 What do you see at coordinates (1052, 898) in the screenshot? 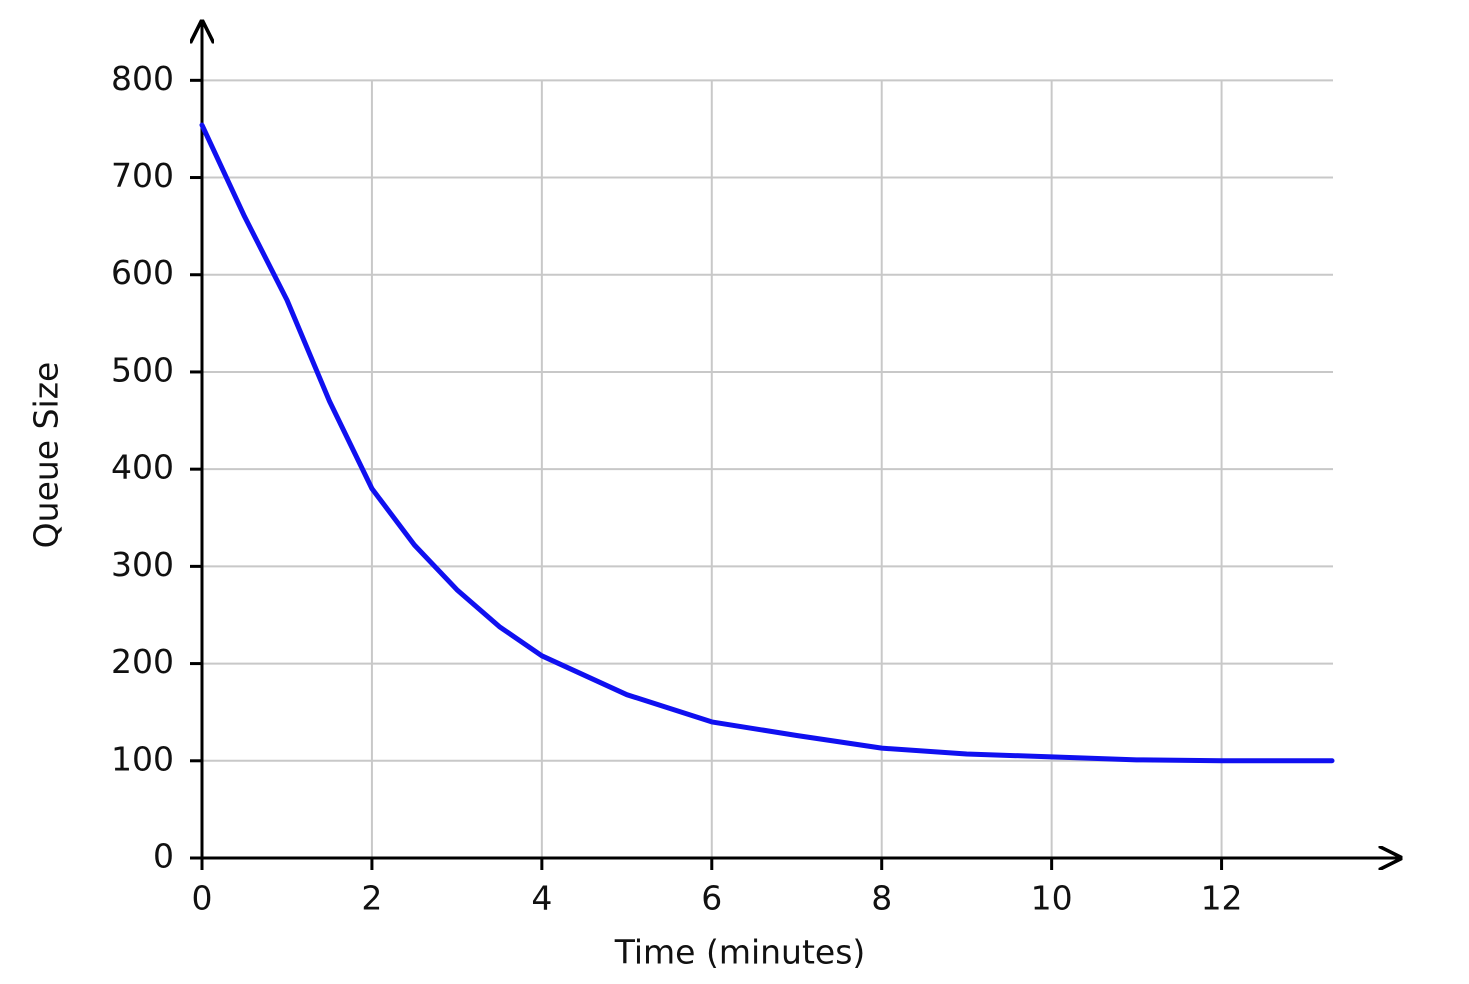
I see `x-tick-label: 10` at bounding box center [1052, 898].